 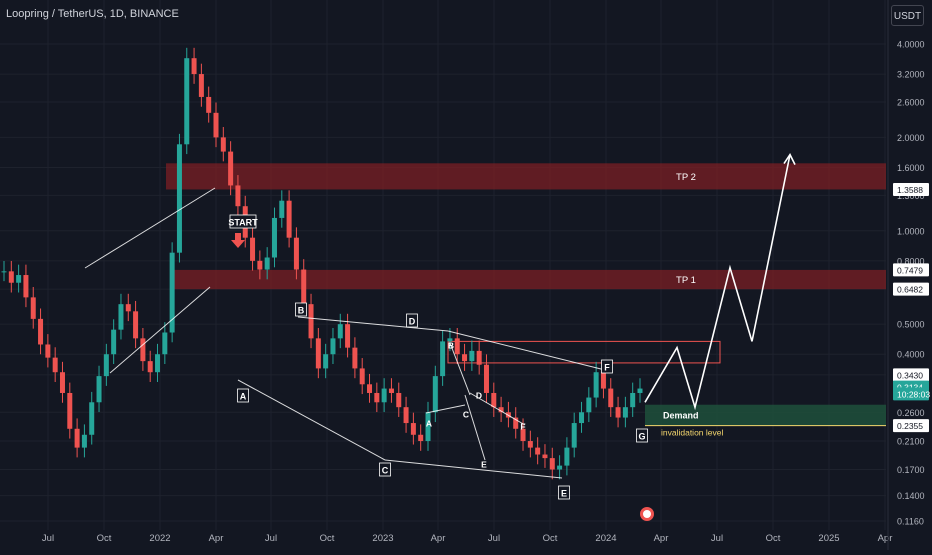 I want to click on y-tick-label: 1.6000, so click(x=911, y=168).